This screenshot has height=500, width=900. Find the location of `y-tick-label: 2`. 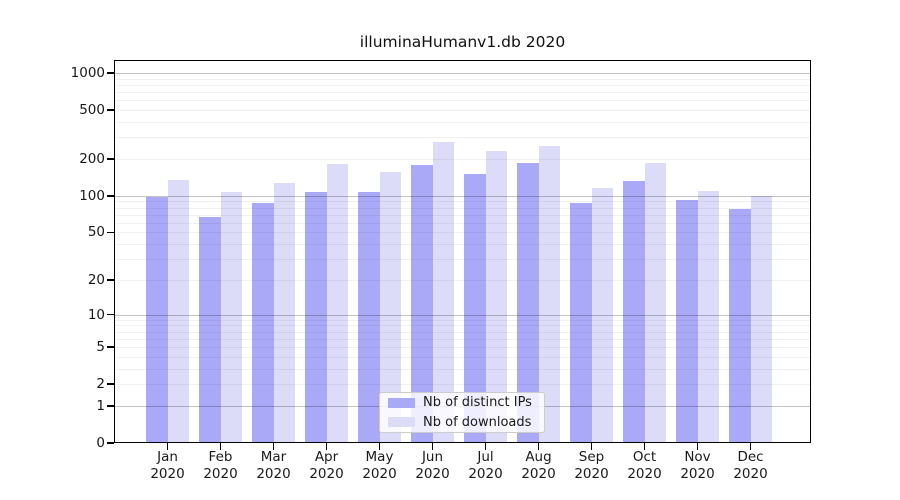

y-tick-label: 2 is located at coordinates (100, 384).